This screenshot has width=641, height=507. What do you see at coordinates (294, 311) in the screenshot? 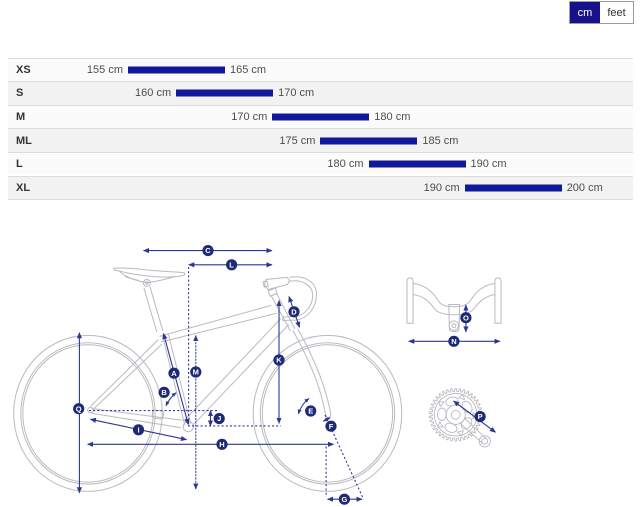
I see `svg-text: D` at bounding box center [294, 311].